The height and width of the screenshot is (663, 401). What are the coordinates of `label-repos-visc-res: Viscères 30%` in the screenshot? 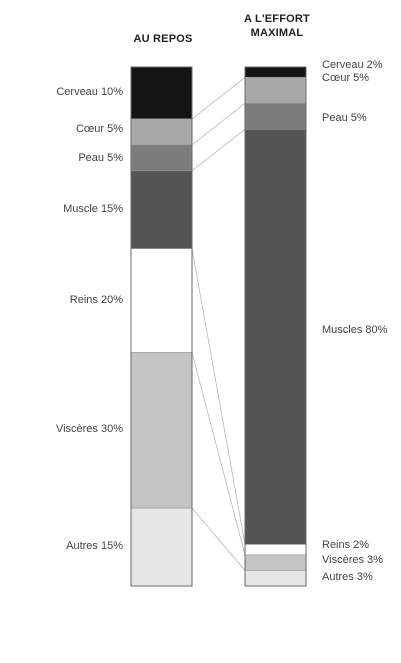 It's located at (89, 429).